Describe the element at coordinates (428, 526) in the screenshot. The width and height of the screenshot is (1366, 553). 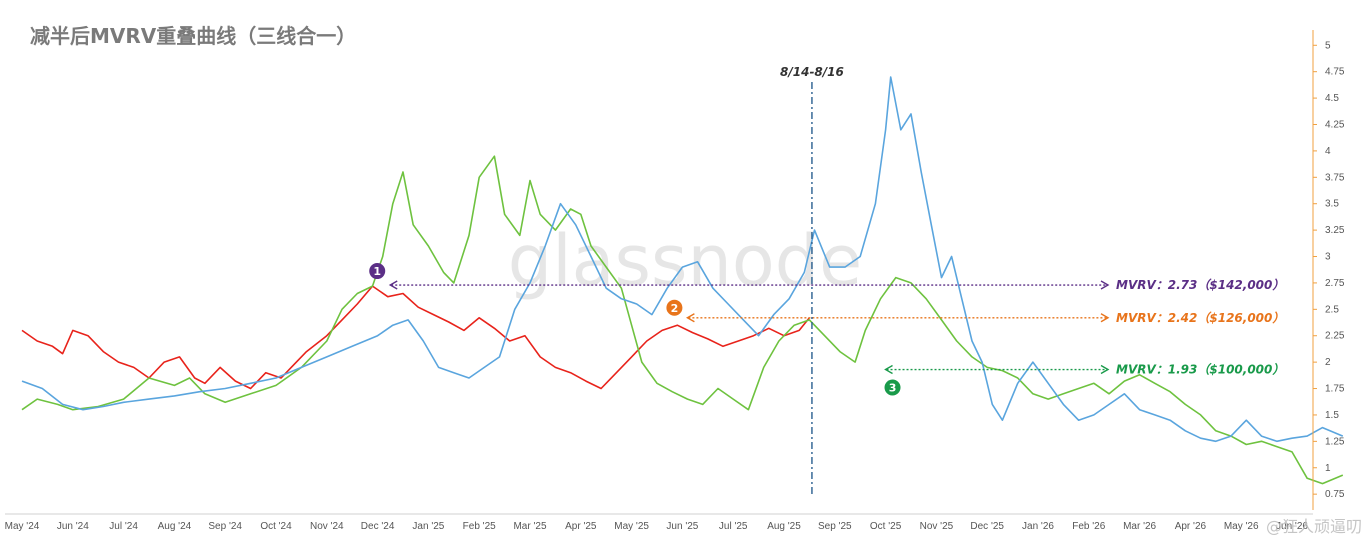
I see `x-tick-label: Jan '25` at that location.